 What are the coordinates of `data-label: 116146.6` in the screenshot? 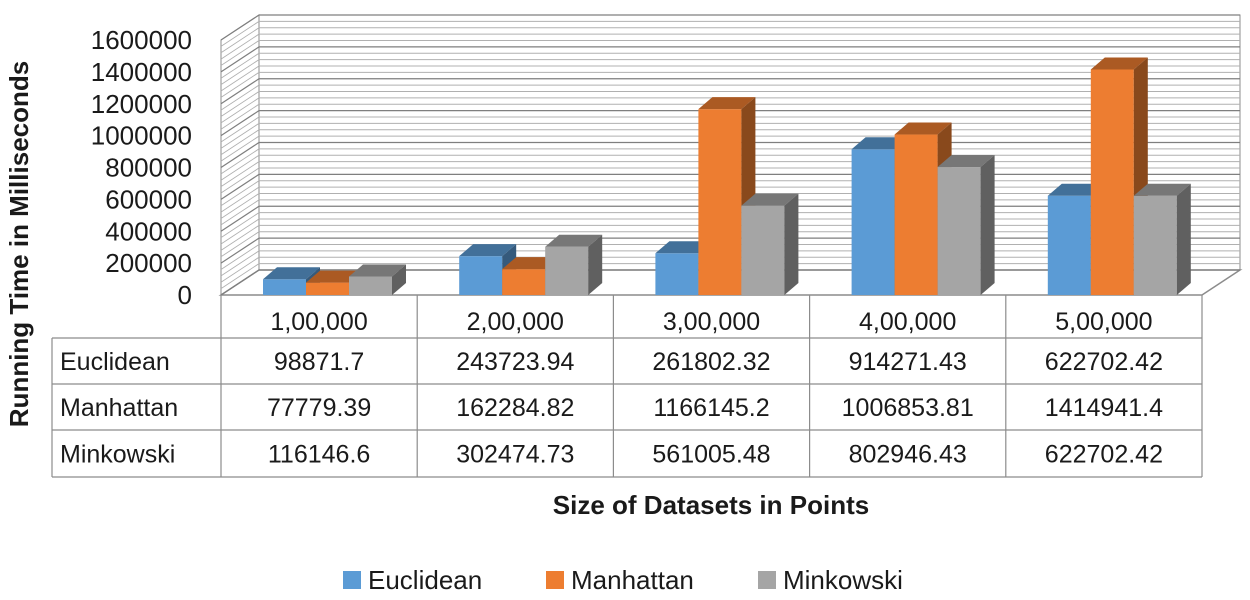 It's located at (319, 455).